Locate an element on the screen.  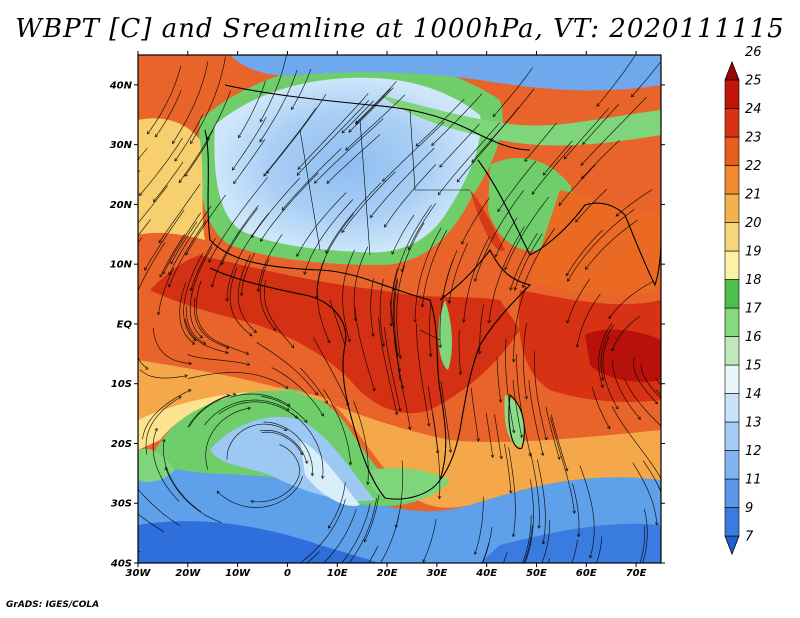
lon-tick-label: 70E is located at coordinates (636, 573).